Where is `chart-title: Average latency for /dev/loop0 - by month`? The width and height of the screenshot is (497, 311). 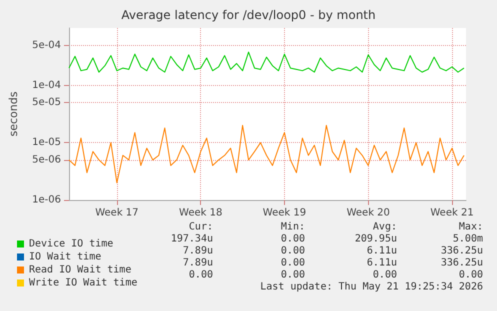
chart-title: Average latency for /dev/loop0 - by month is located at coordinates (248, 15).